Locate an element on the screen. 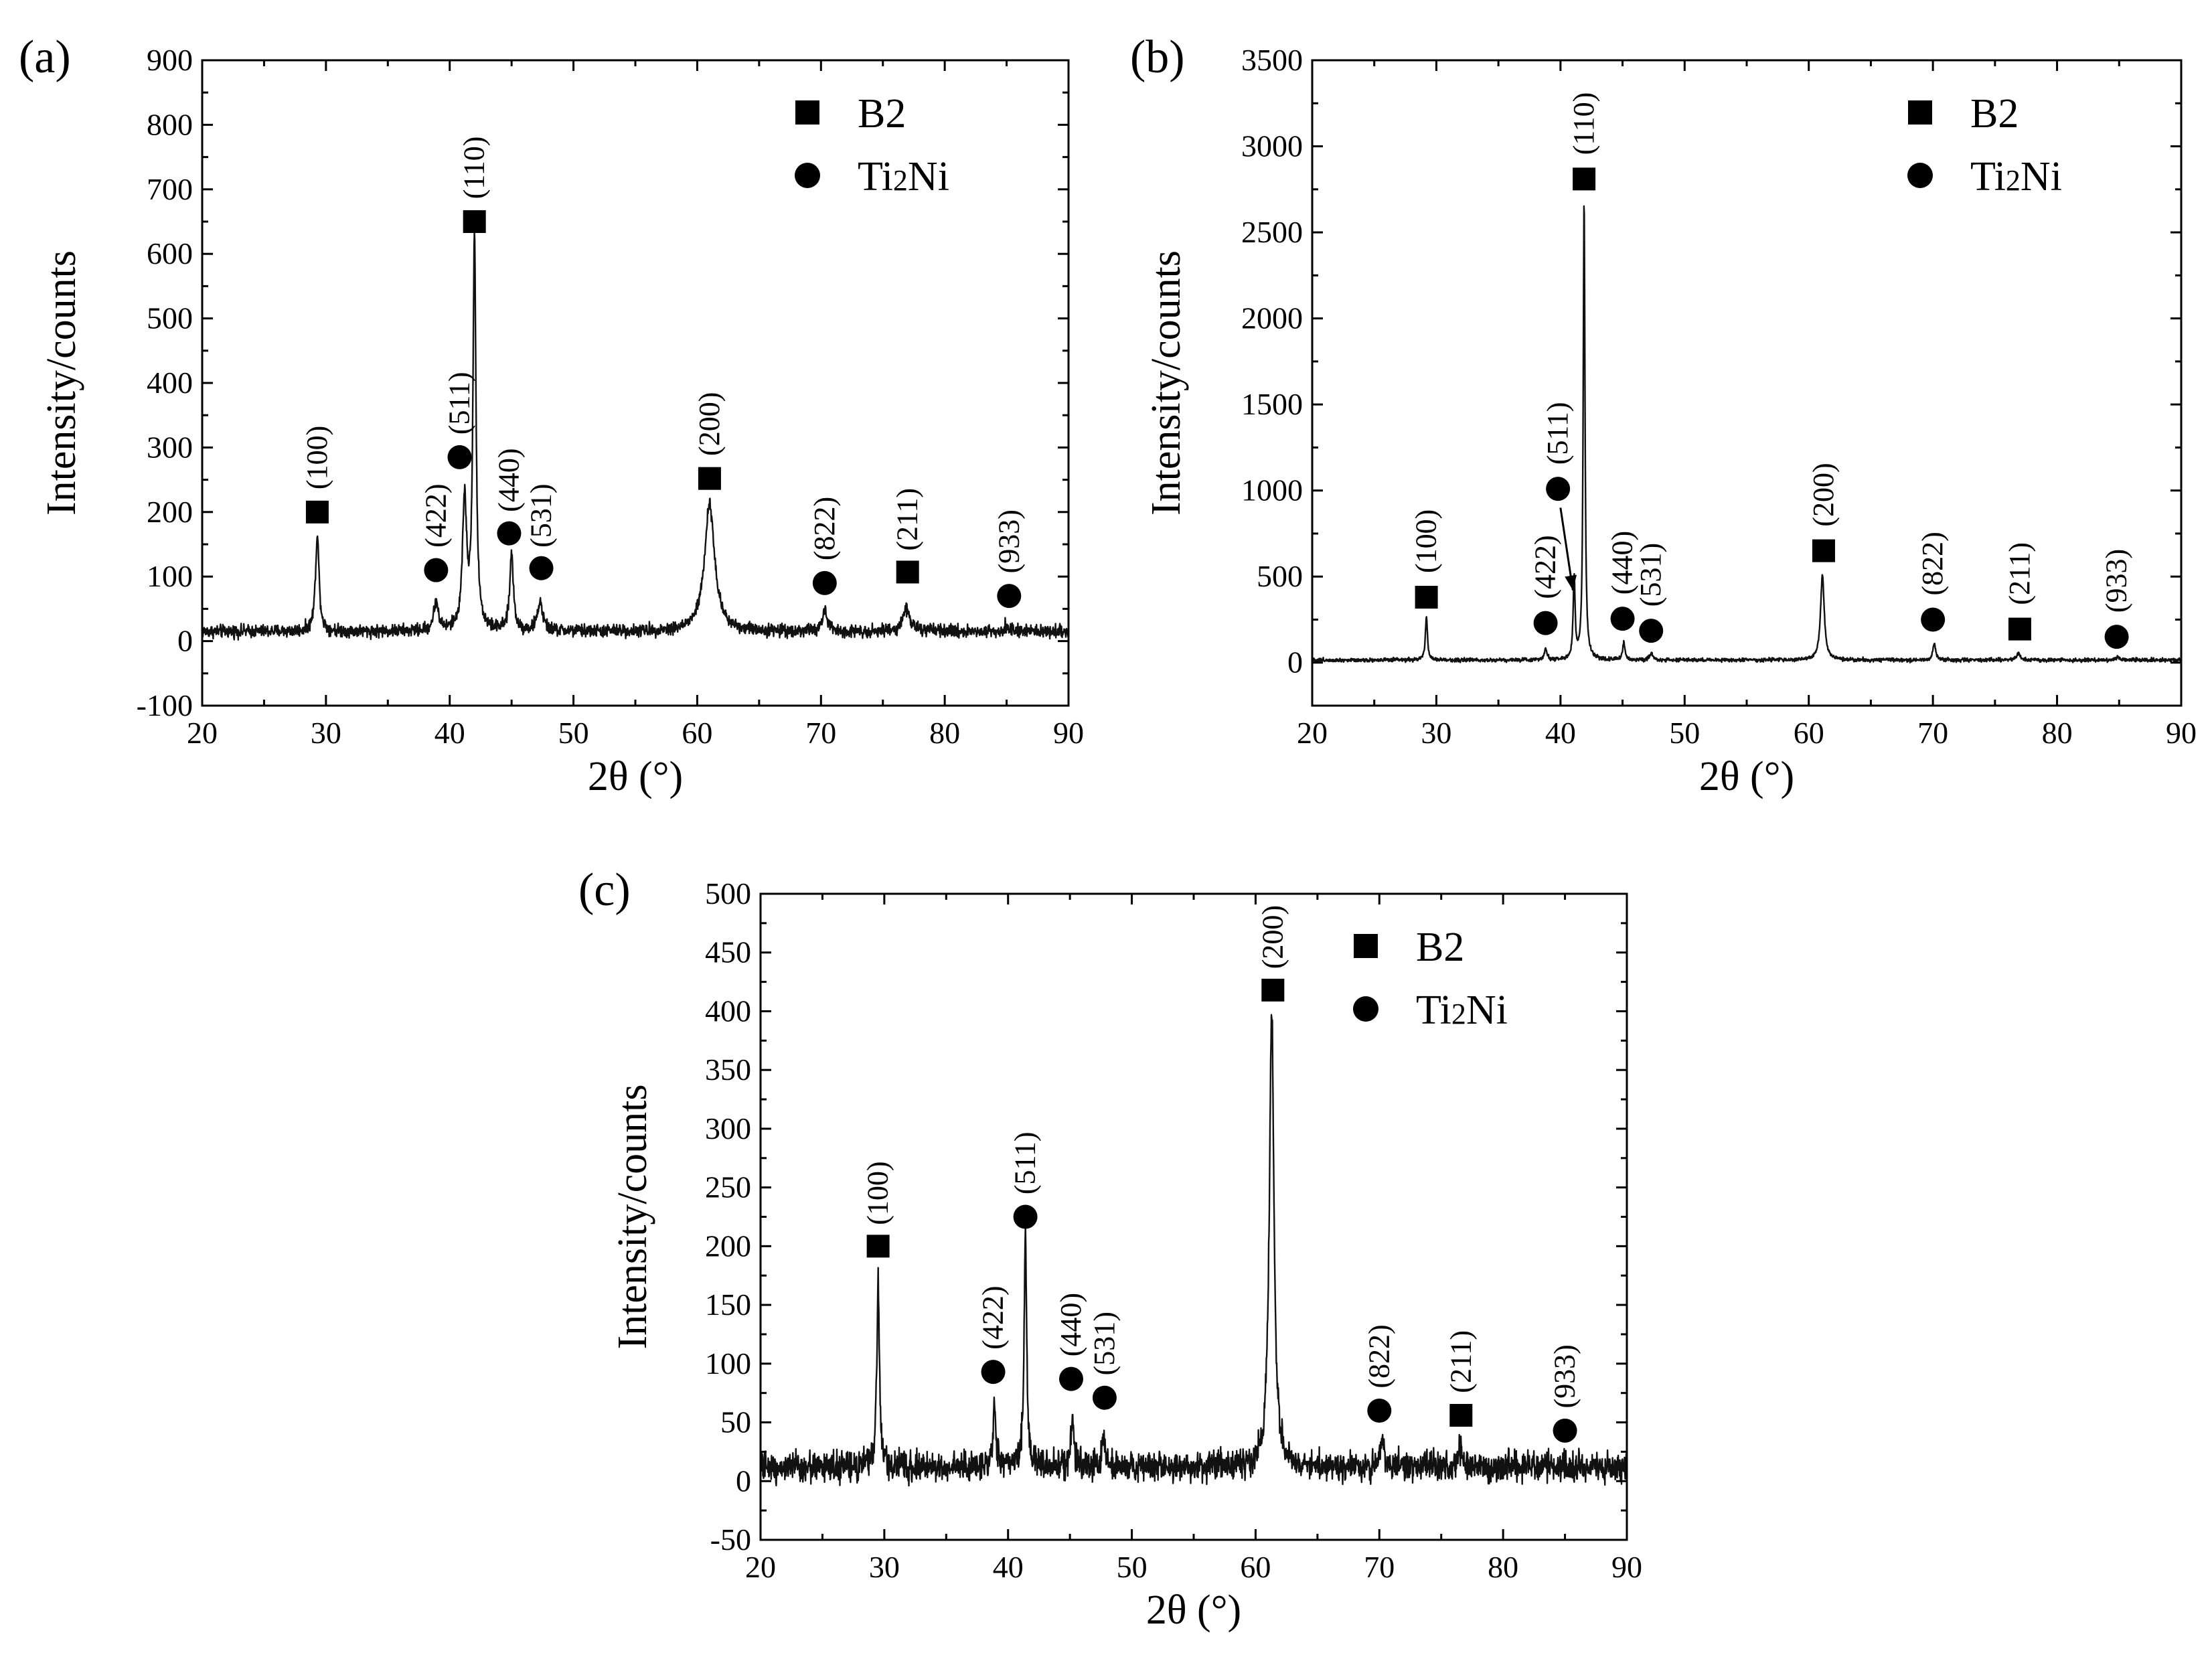 Image resolution: width=2212 pixels, height=1657 pixels. y-tick-label: 3000 is located at coordinates (1272, 146).